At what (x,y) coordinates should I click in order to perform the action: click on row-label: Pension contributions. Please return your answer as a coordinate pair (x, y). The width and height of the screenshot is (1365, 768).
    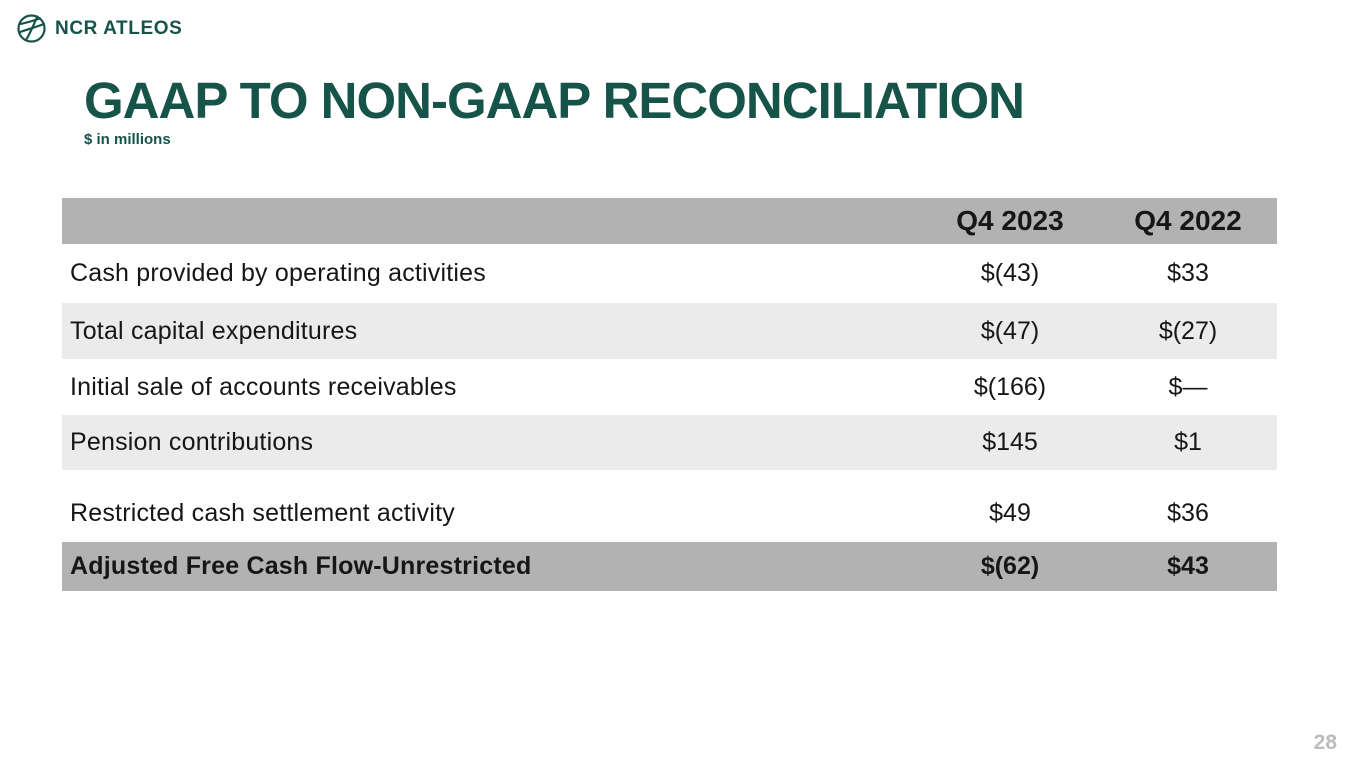
    Looking at the image, I should click on (192, 442).